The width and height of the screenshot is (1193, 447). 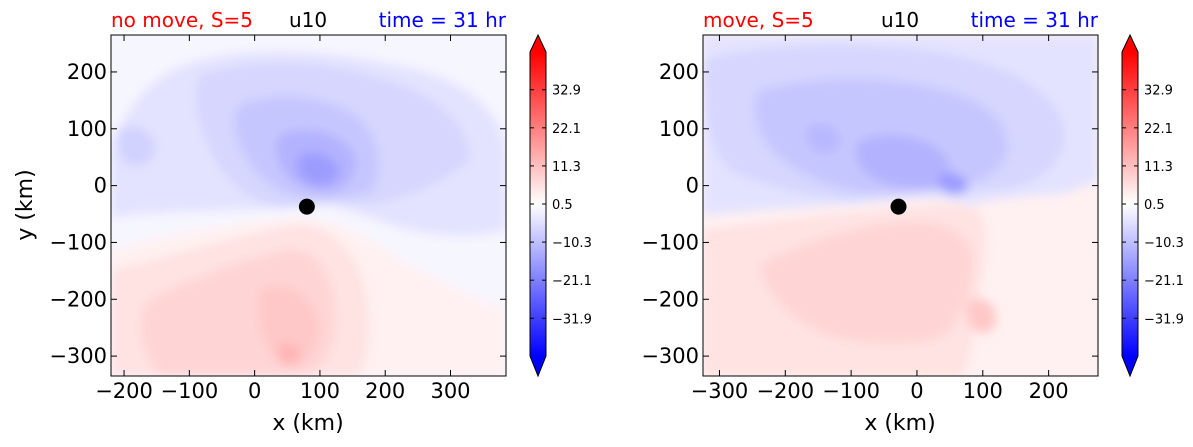 I want to click on panel-right-xtick-label: 200, so click(x=1049, y=391).